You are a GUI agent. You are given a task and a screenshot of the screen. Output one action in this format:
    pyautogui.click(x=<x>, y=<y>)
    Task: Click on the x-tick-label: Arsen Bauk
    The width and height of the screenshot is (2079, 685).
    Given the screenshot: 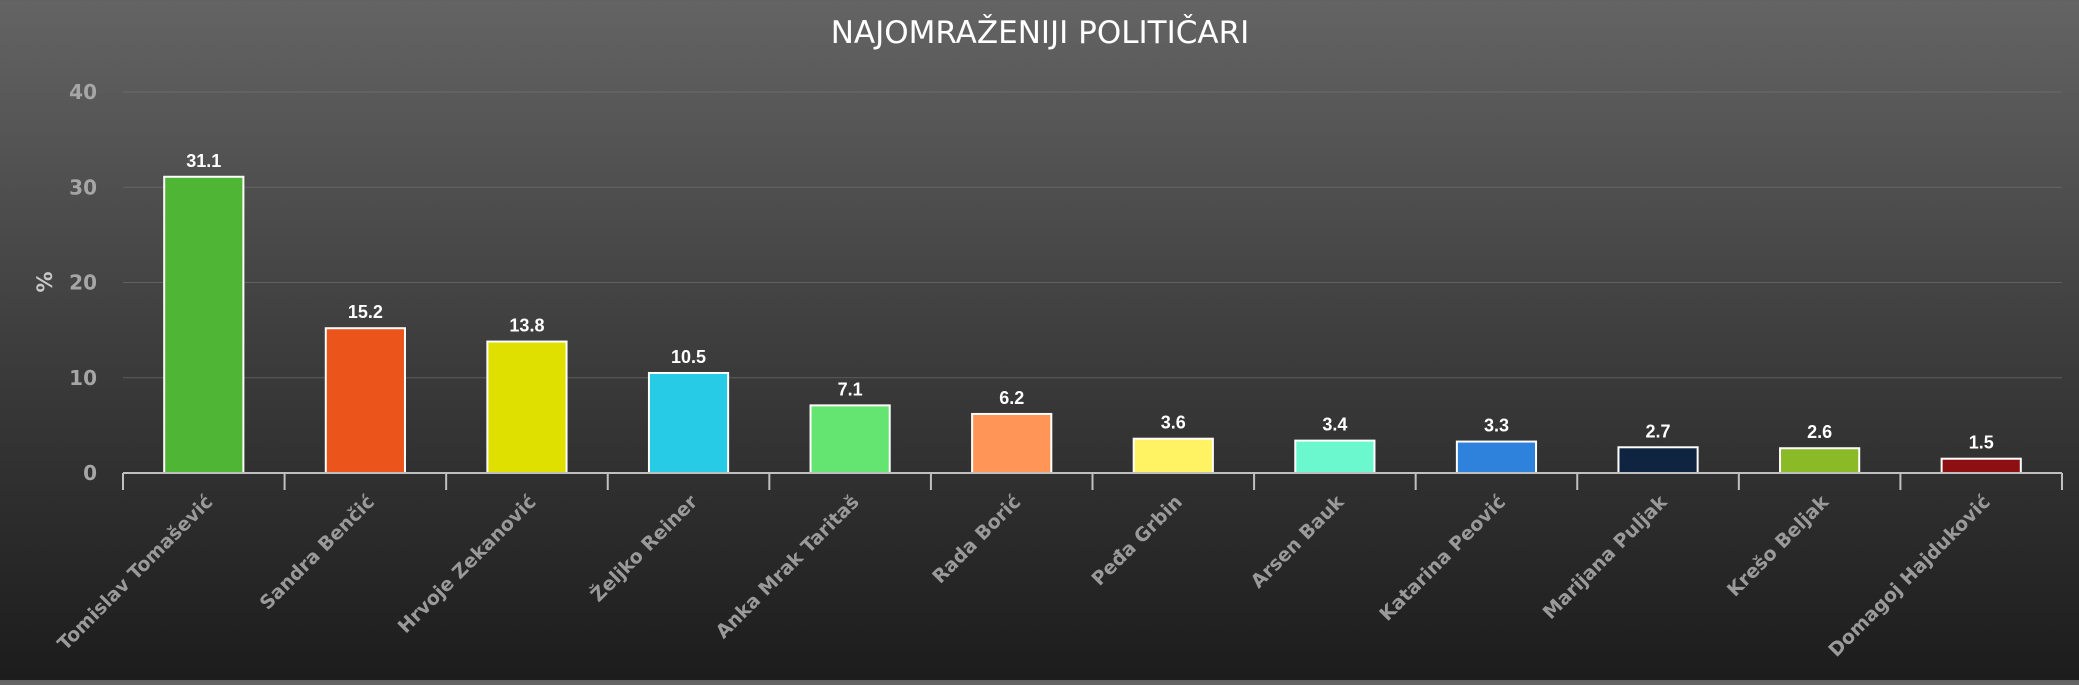 What is the action you would take?
    pyautogui.click(x=1298, y=542)
    